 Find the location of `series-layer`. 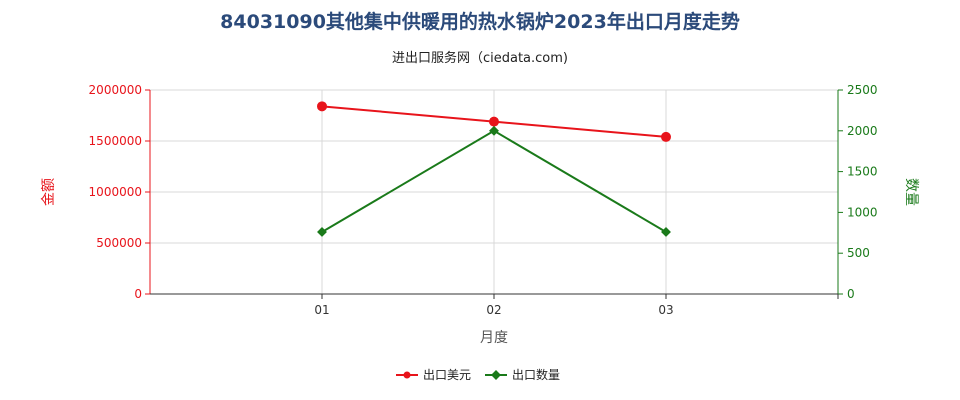

series-layer is located at coordinates (494, 169).